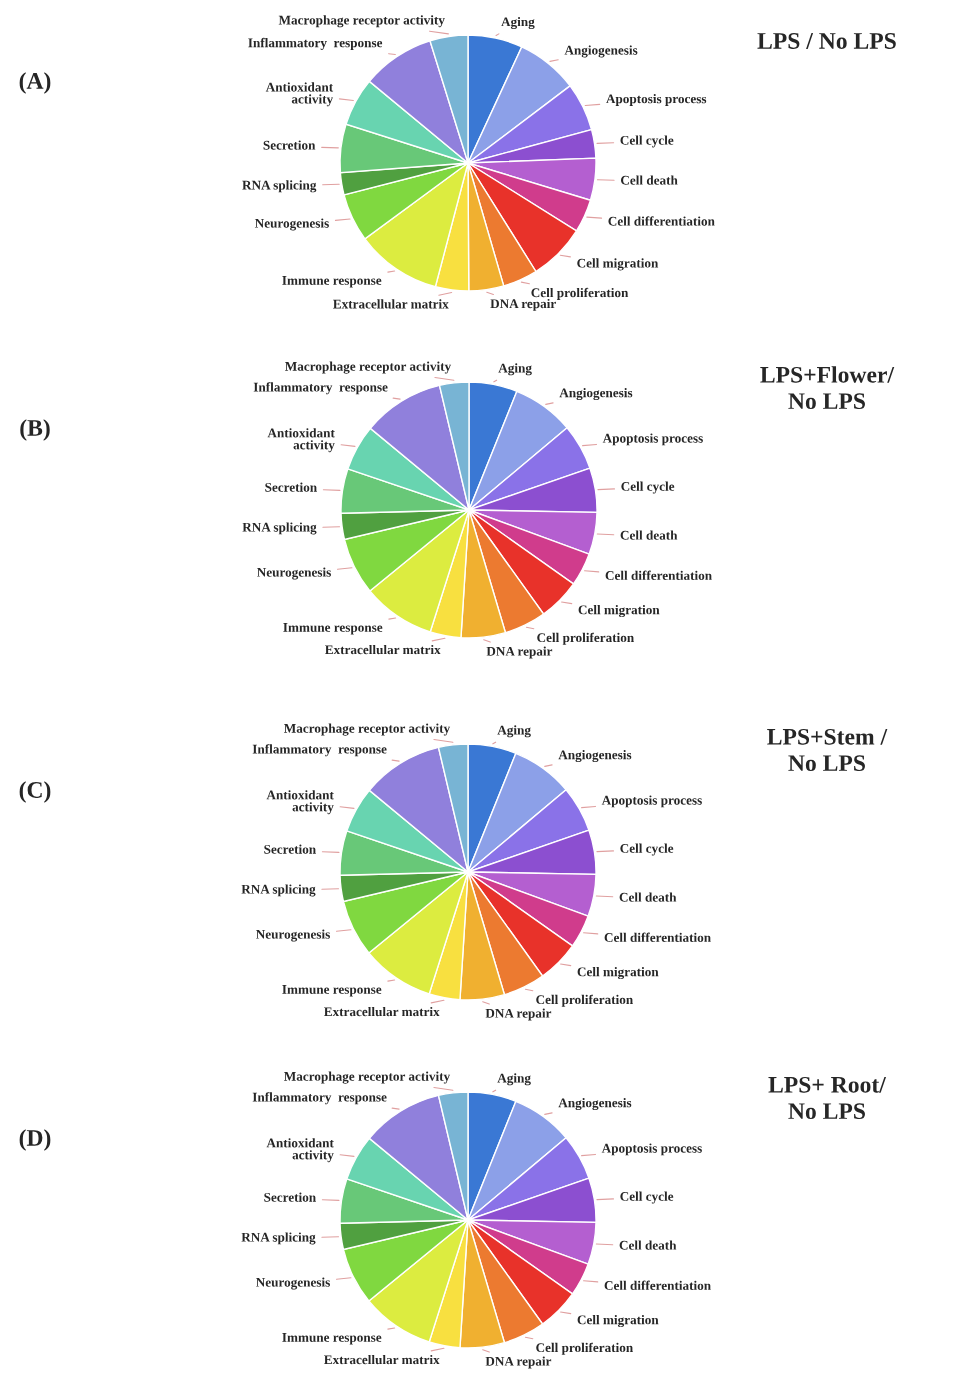 Image resolution: width=956 pixels, height=1390 pixels. I want to click on text: (B), so click(35, 430).